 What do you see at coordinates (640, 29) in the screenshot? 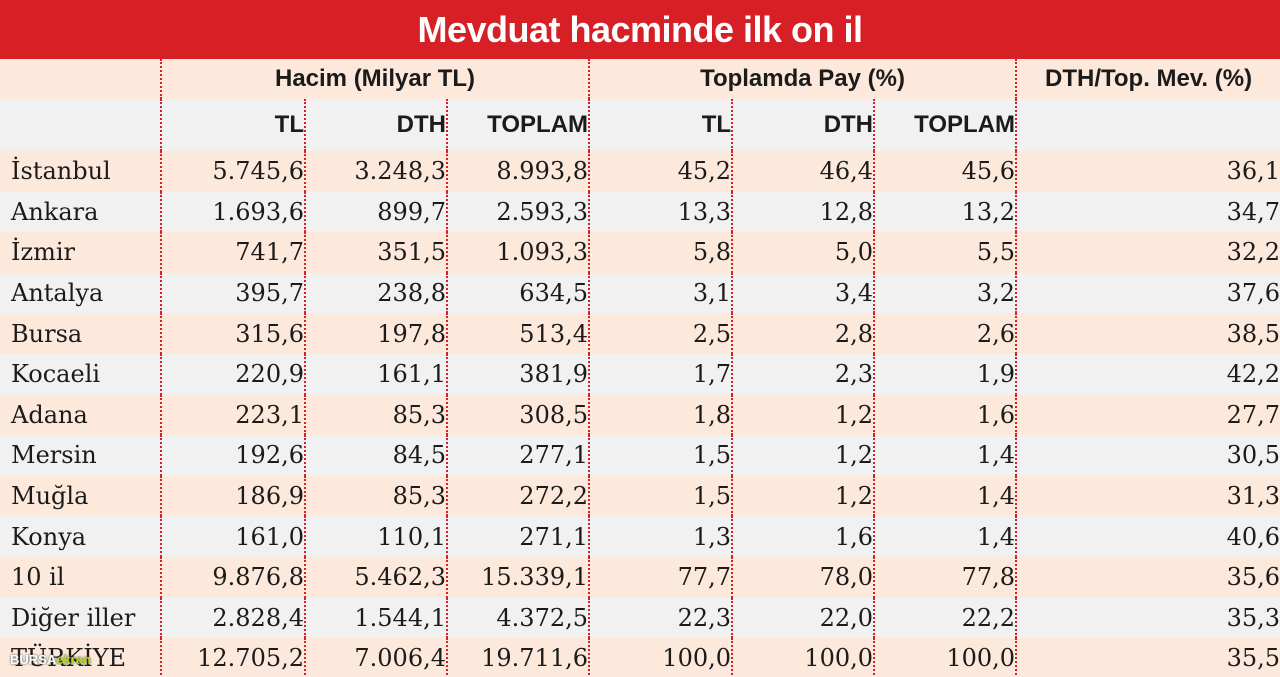
I see `table-title: Mevduat hacminde ilk on il` at bounding box center [640, 29].